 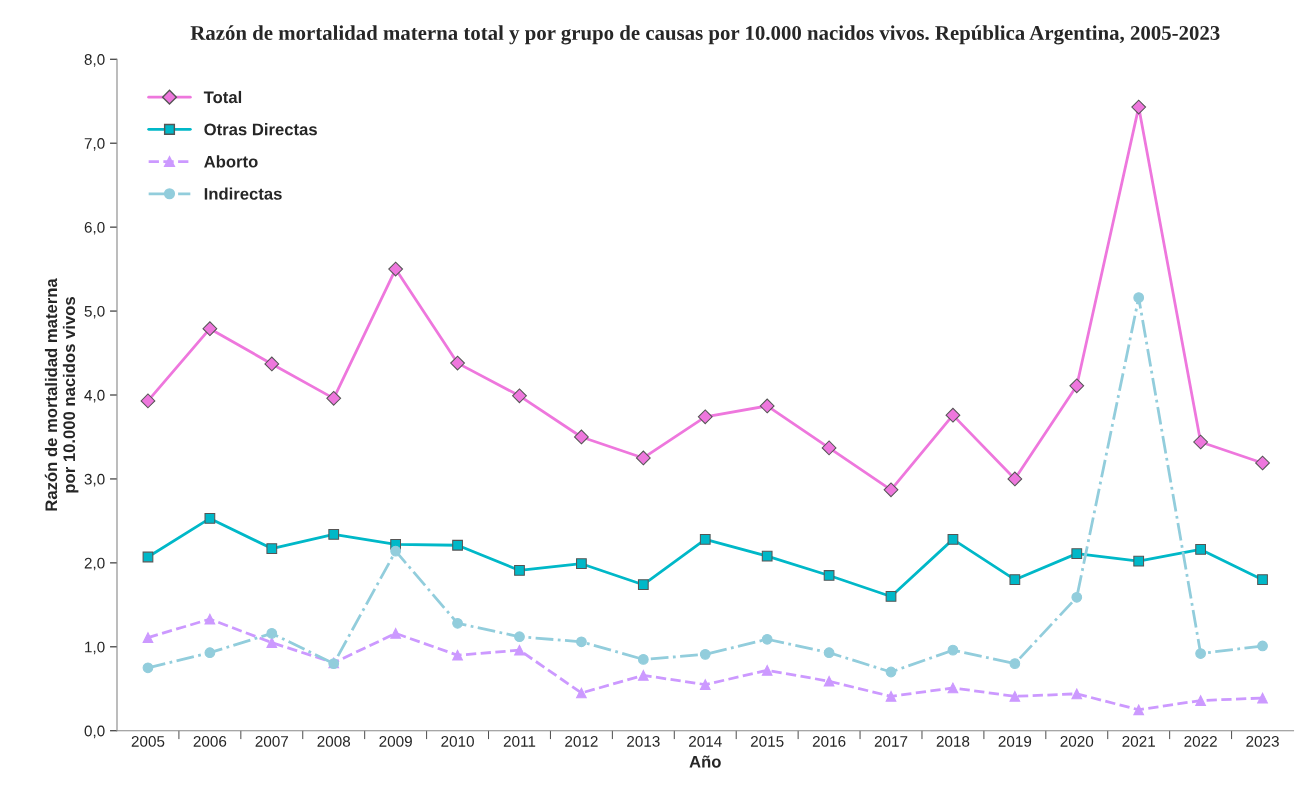 What do you see at coordinates (1015, 741) in the screenshot?
I see `x-tick-label: 2019` at bounding box center [1015, 741].